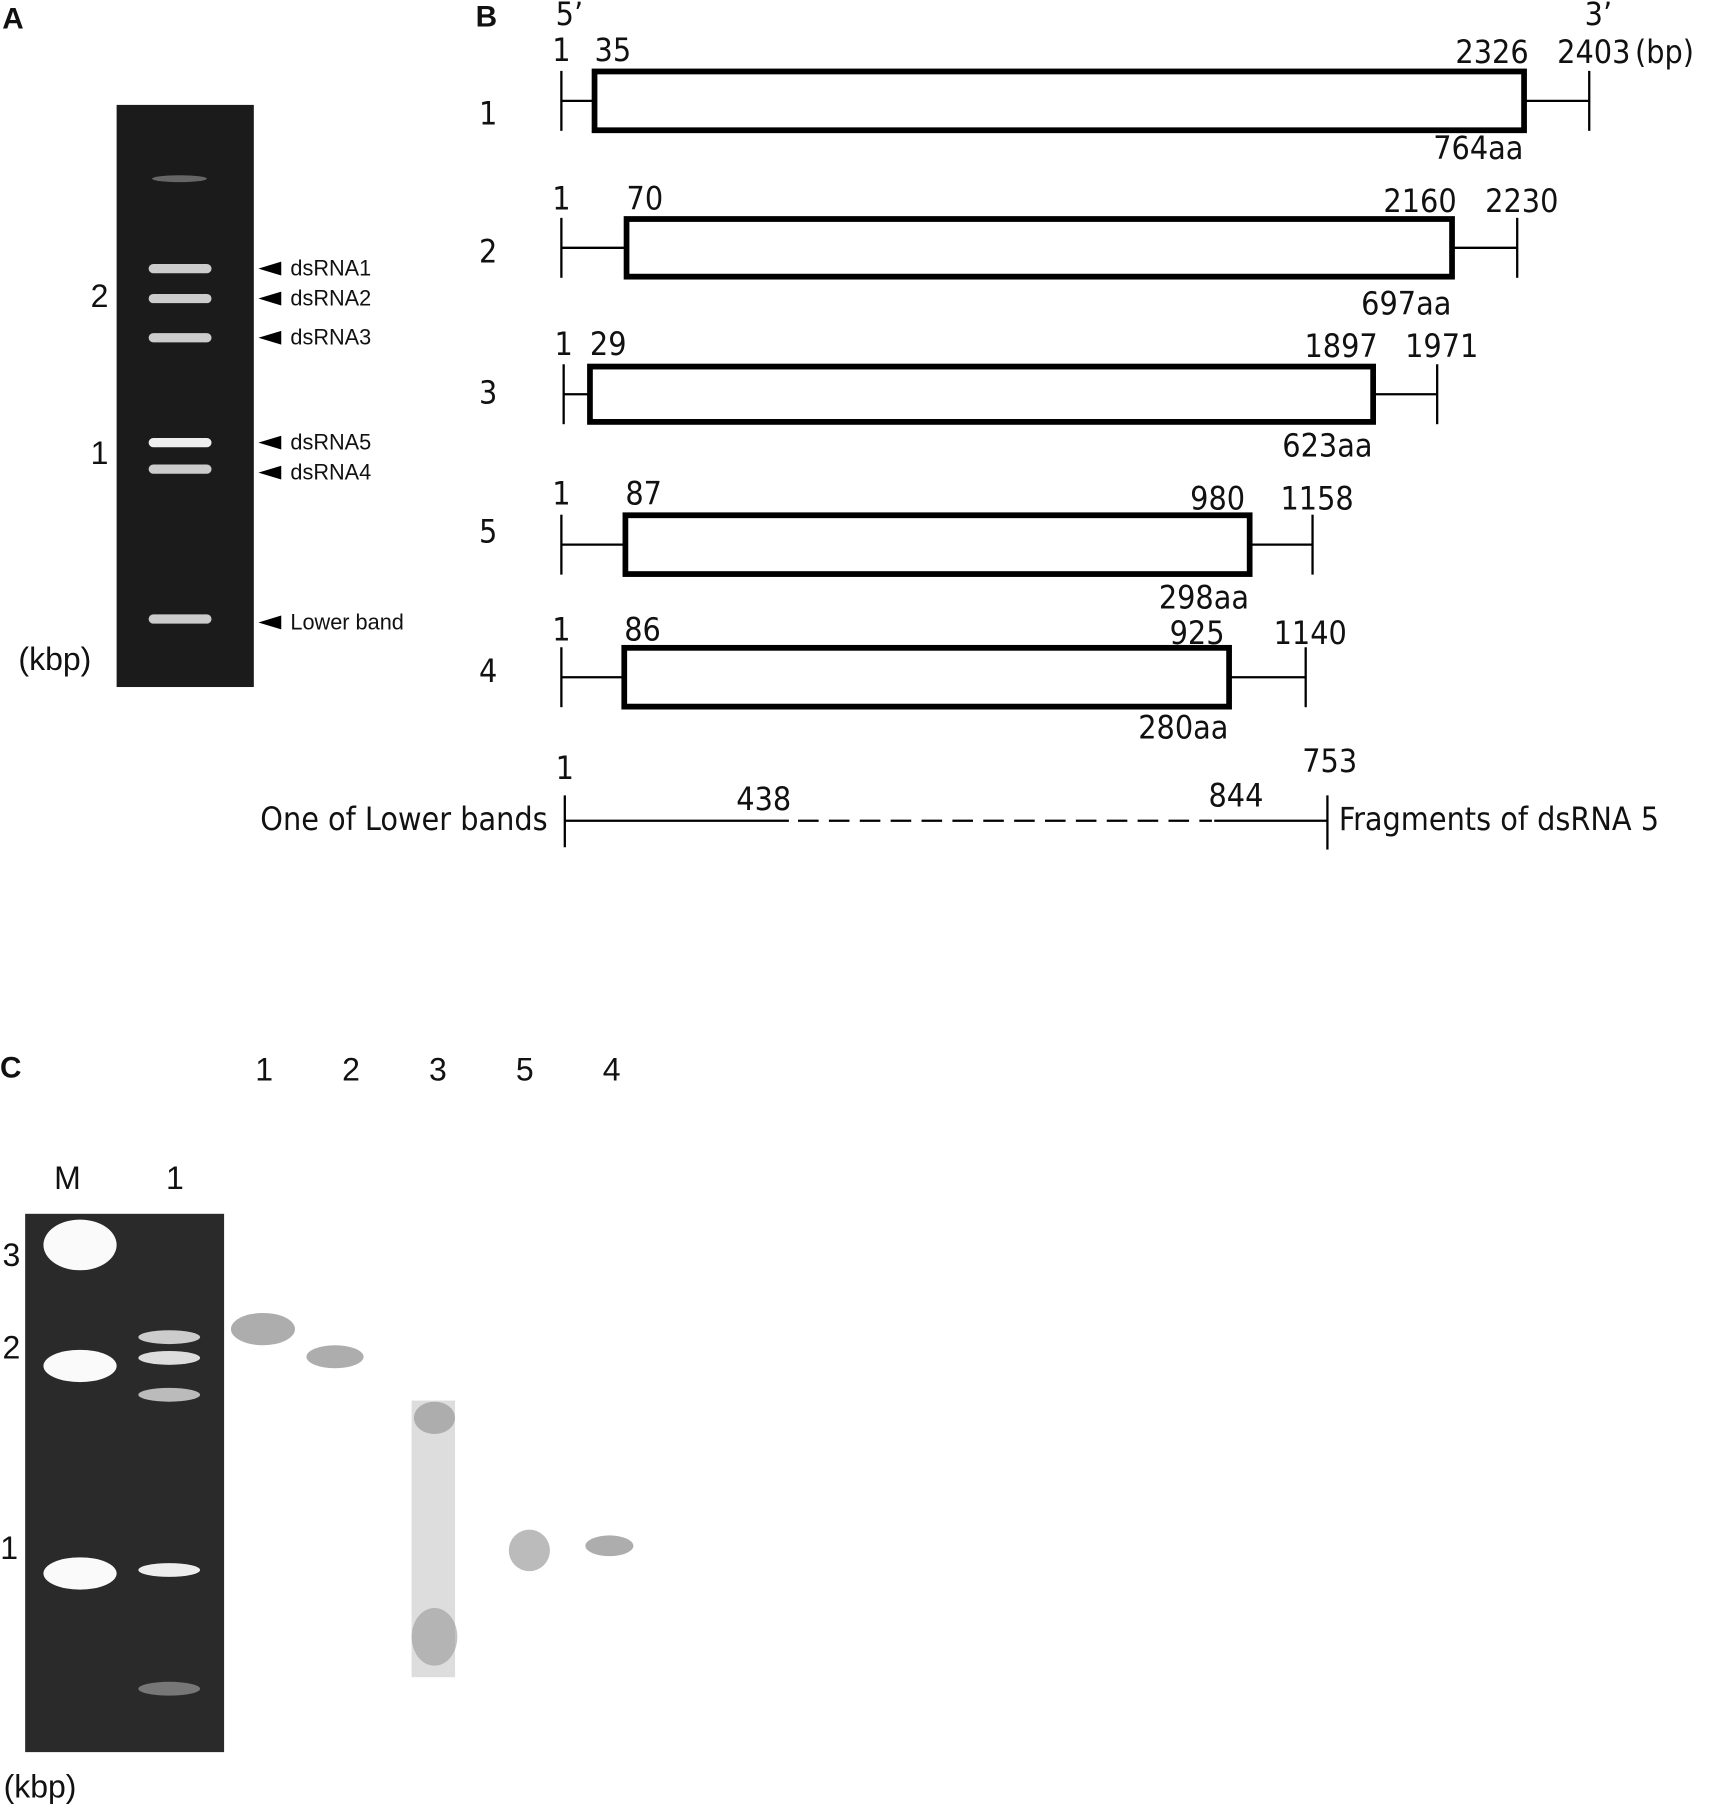 Image resolution: width=1715 pixels, height=1804 pixels. Describe the element at coordinates (330, 442) in the screenshot. I see `band-label: dsRNA5` at that location.